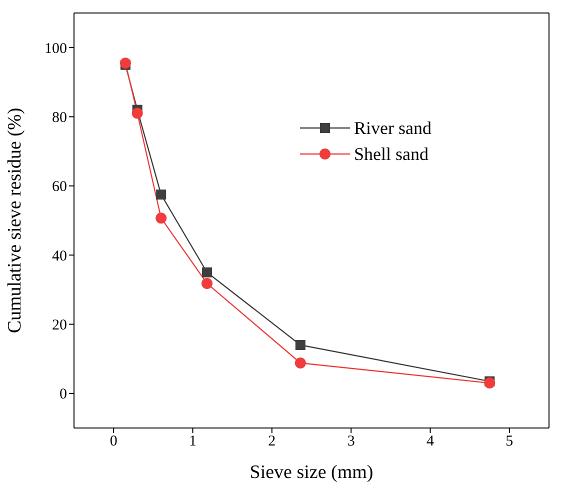 This screenshot has height=484, width=568. I want to click on x-tick-label: 4, so click(430, 442).